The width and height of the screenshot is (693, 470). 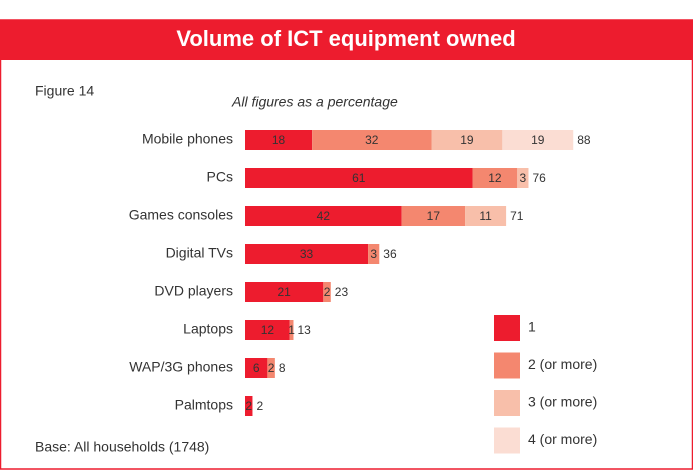 What do you see at coordinates (532, 327) in the screenshot?
I see `legend-label: 1` at bounding box center [532, 327].